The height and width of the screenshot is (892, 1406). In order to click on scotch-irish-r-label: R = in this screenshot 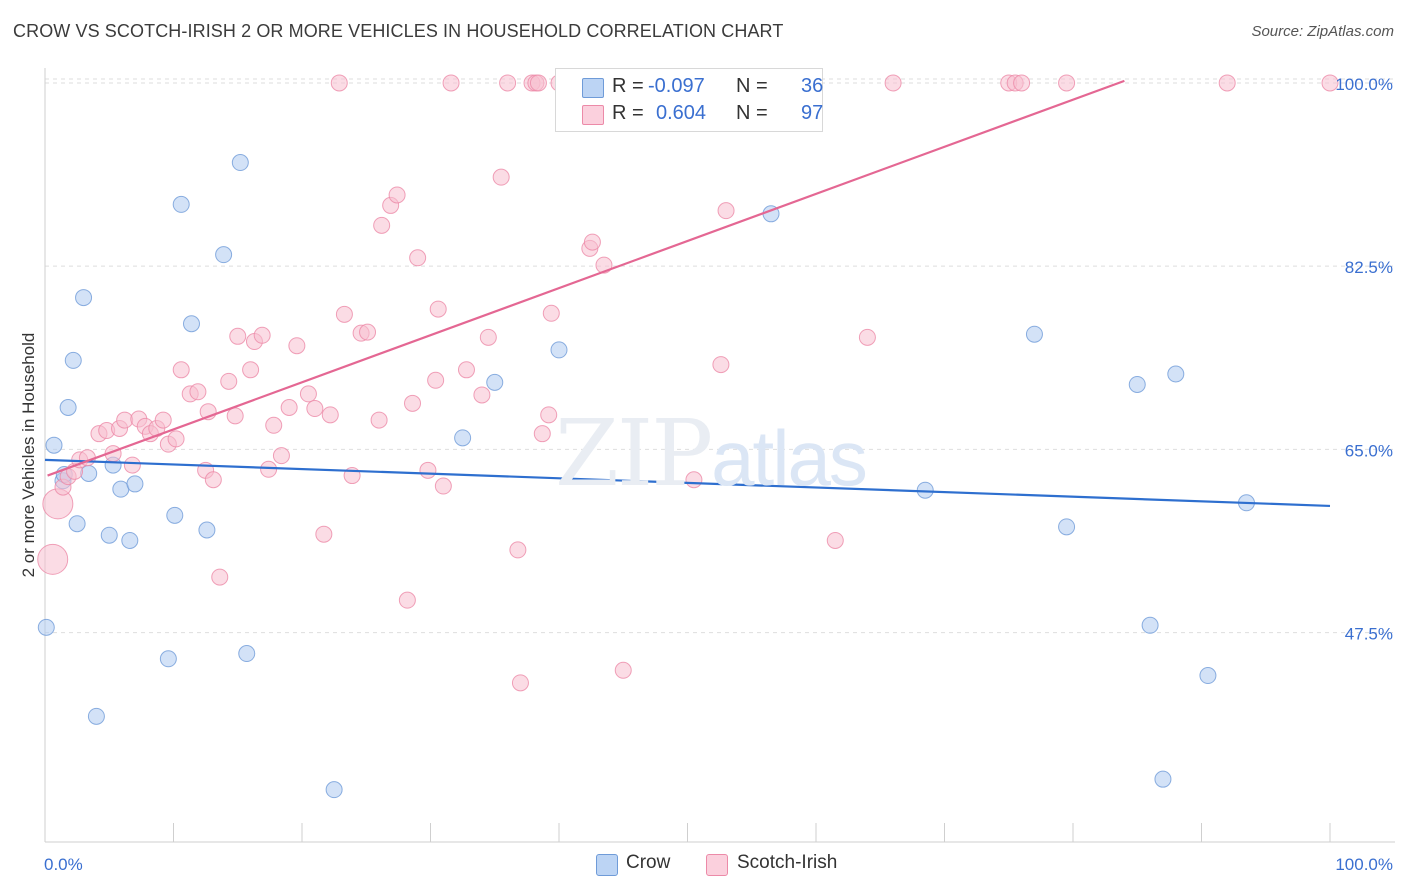, I will do `click(628, 113)`.